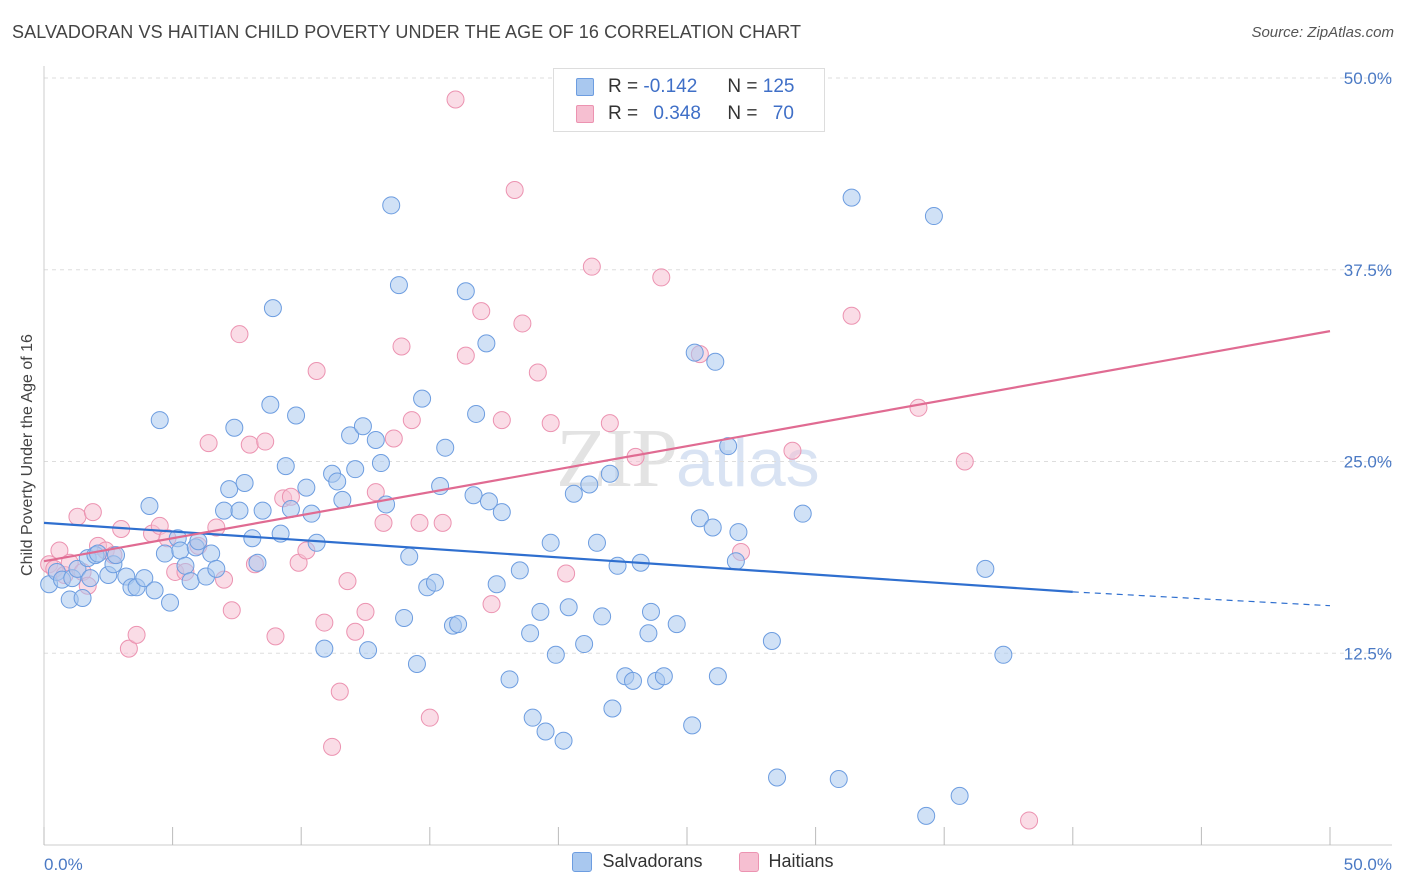 The image size is (1406, 892). What do you see at coordinates (685, 87) in the screenshot?
I see `legend-row-salvadorans: R = -0.142 N = 125` at bounding box center [685, 87].